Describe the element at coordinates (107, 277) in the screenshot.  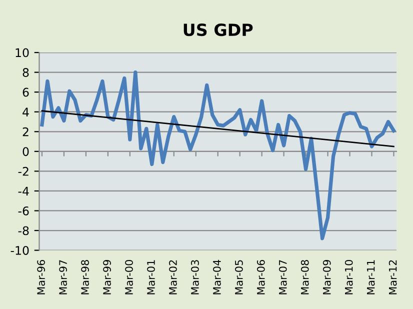
I see `x-tick-label: Mar-99` at that location.